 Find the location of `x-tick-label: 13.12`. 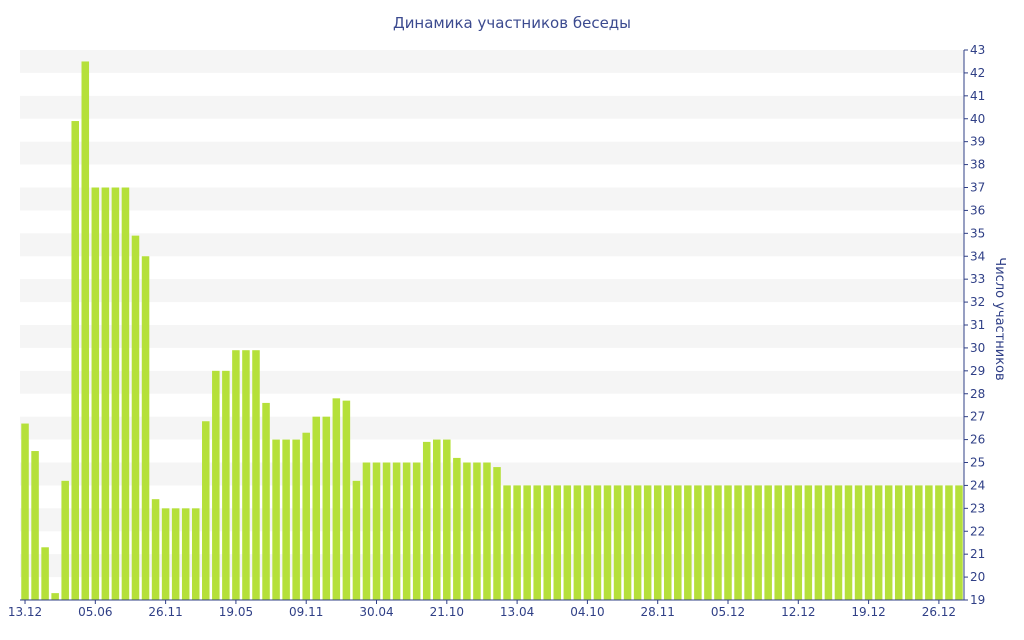

x-tick-label: 13.12 is located at coordinates (25, 612).